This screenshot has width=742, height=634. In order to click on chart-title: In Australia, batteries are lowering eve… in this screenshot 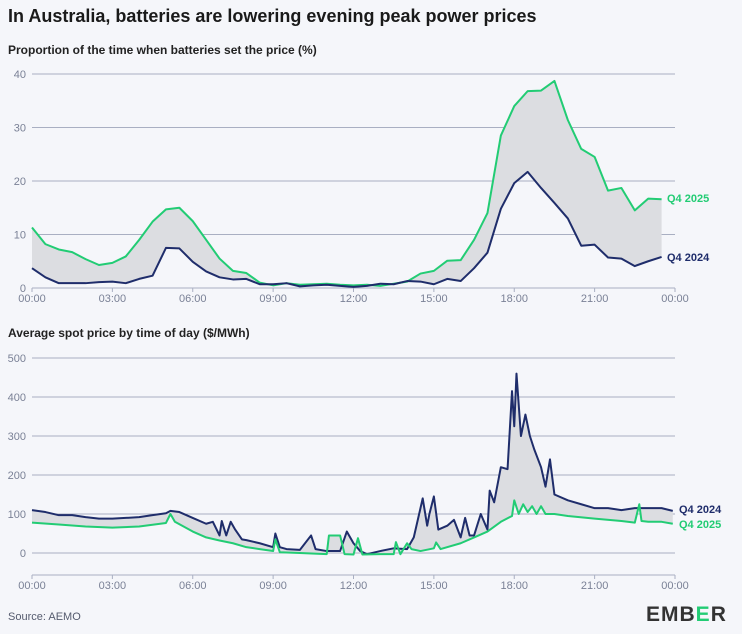, I will do `click(272, 16)`.